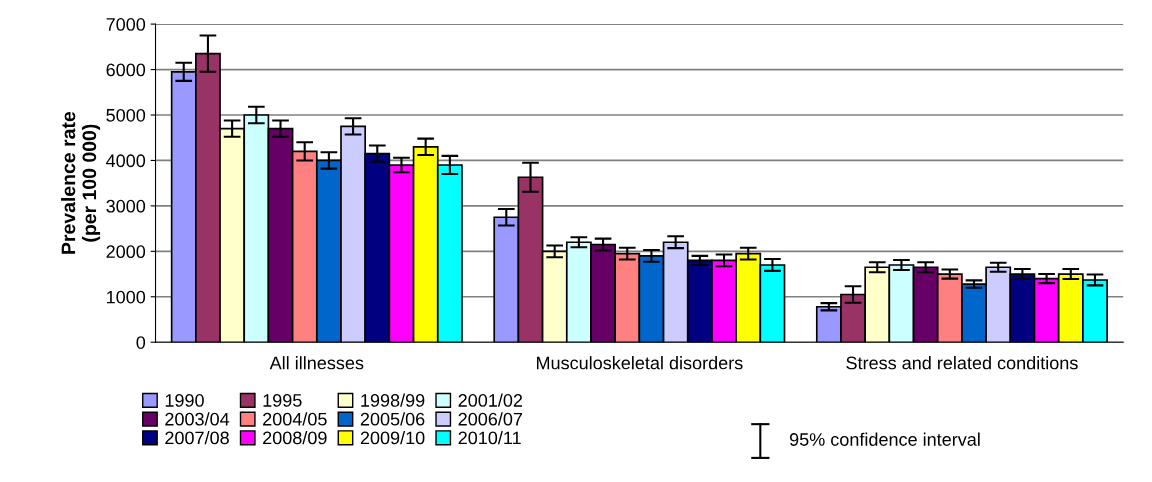  I want to click on y-axis-title: Prevalence rate (per 100 000), so click(81, 182).